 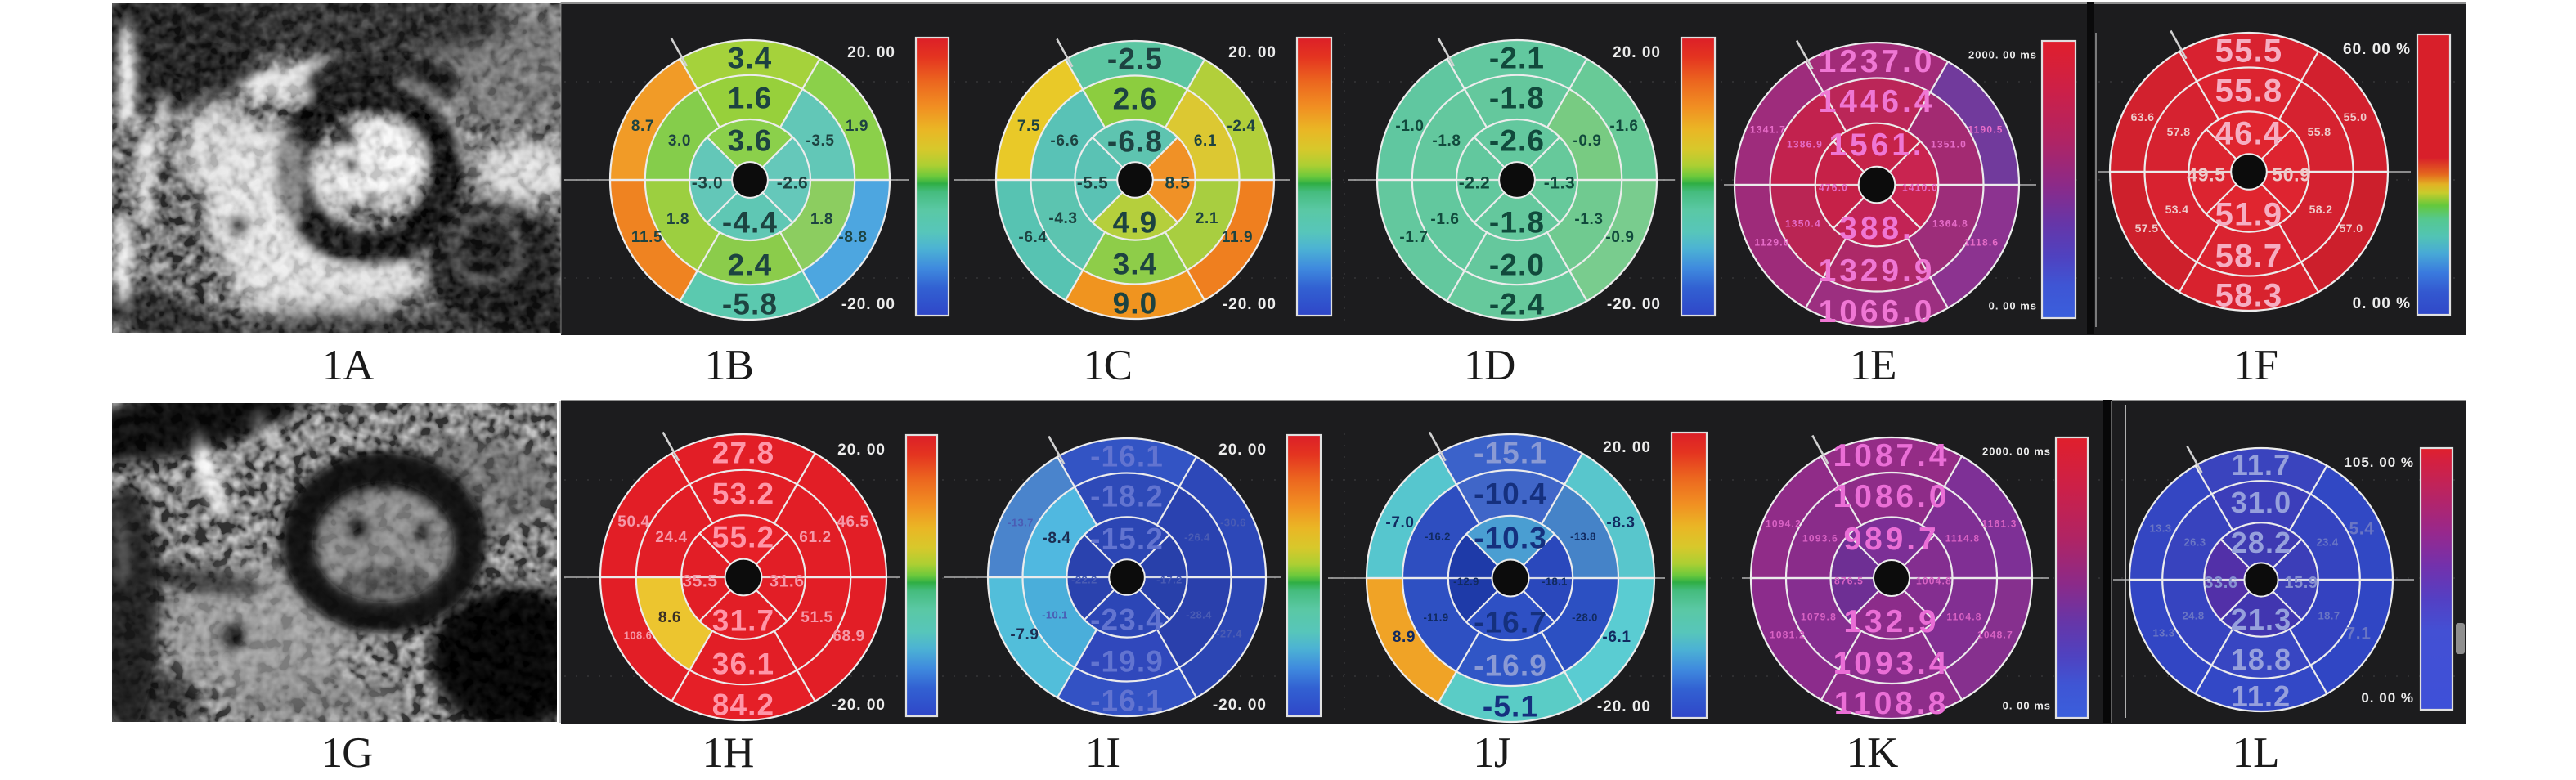 What do you see at coordinates (646, 237) in the screenshot?
I see `svg-text: 11.5` at bounding box center [646, 237].